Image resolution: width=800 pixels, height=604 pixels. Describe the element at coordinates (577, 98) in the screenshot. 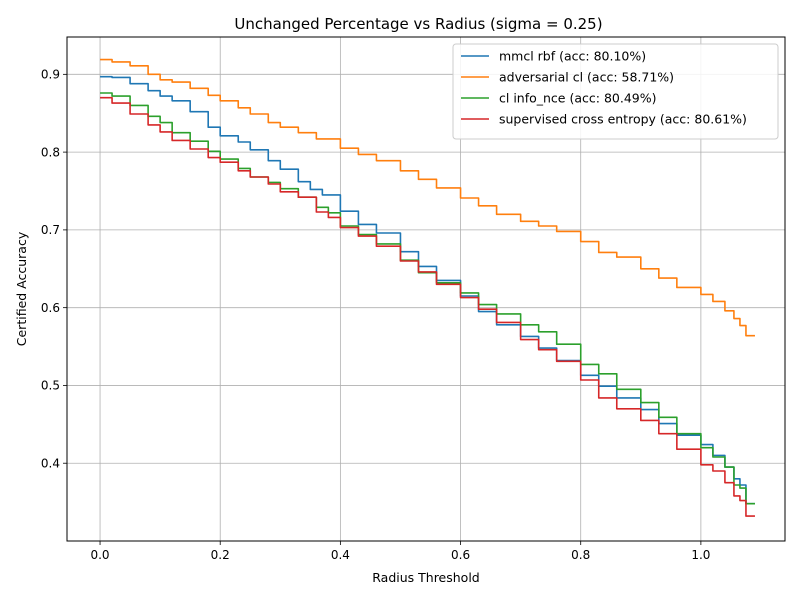

I see `legend-label: cl info_nce (acc: 80.49%)` at that location.